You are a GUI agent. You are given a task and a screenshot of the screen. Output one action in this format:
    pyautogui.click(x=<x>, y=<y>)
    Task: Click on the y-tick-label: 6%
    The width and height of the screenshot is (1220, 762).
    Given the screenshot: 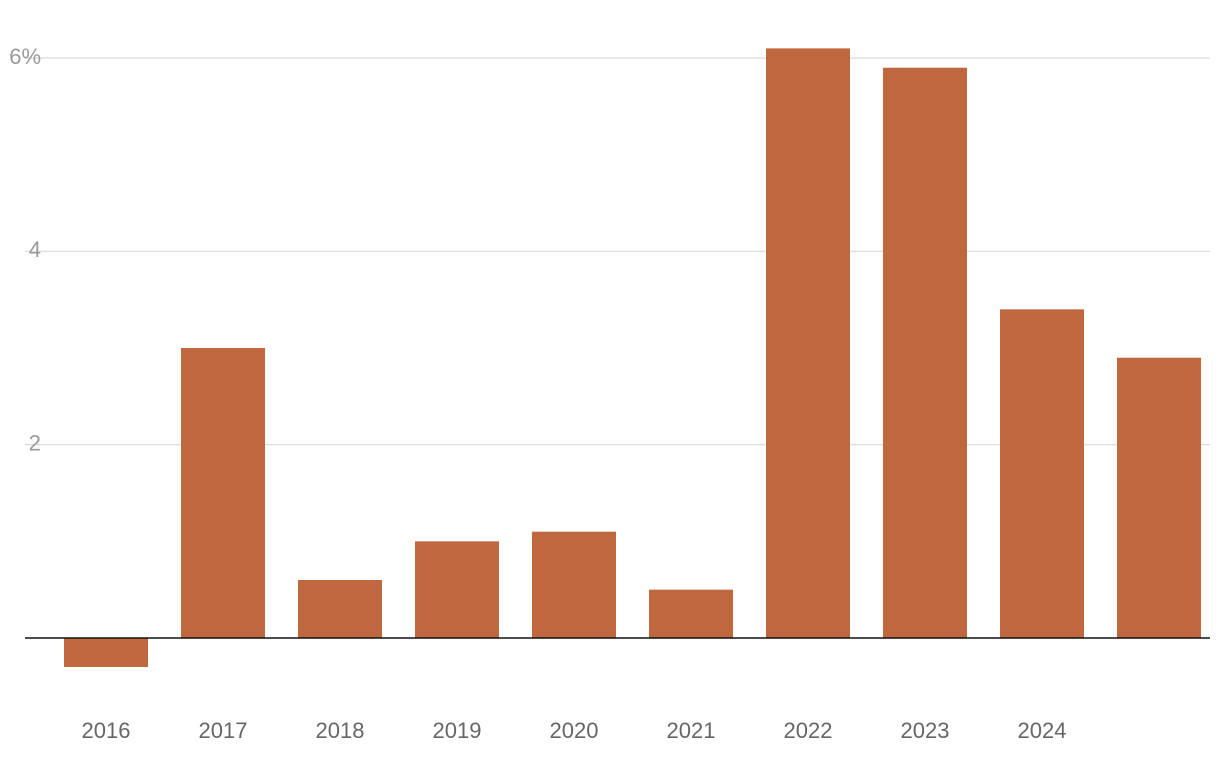 What is the action you would take?
    pyautogui.click(x=25, y=56)
    